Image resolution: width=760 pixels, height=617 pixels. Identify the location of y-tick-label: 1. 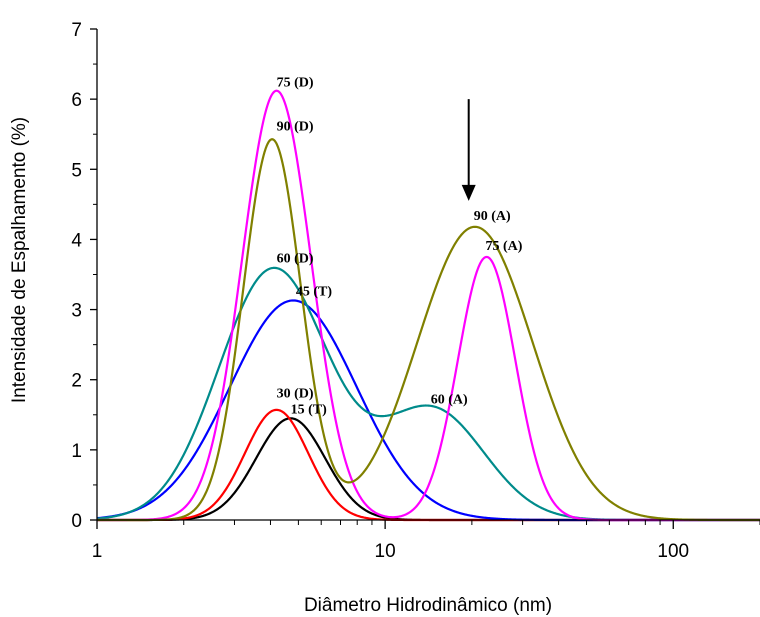
(76, 451).